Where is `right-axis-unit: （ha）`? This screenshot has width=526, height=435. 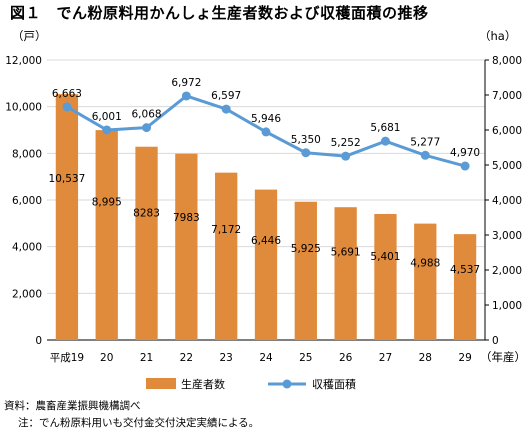
right-axis-unit: （ha） is located at coordinates (497, 36).